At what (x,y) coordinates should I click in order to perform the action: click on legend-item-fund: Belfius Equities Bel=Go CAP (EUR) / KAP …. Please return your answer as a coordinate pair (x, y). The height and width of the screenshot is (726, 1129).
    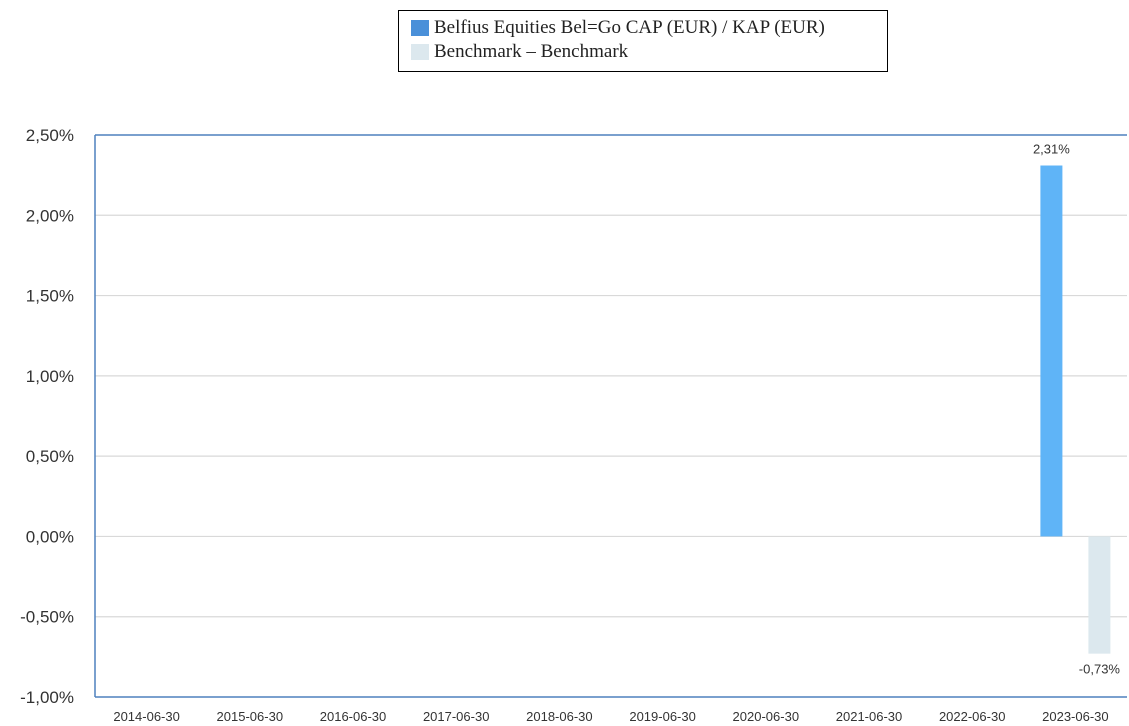
    Looking at the image, I should click on (649, 28).